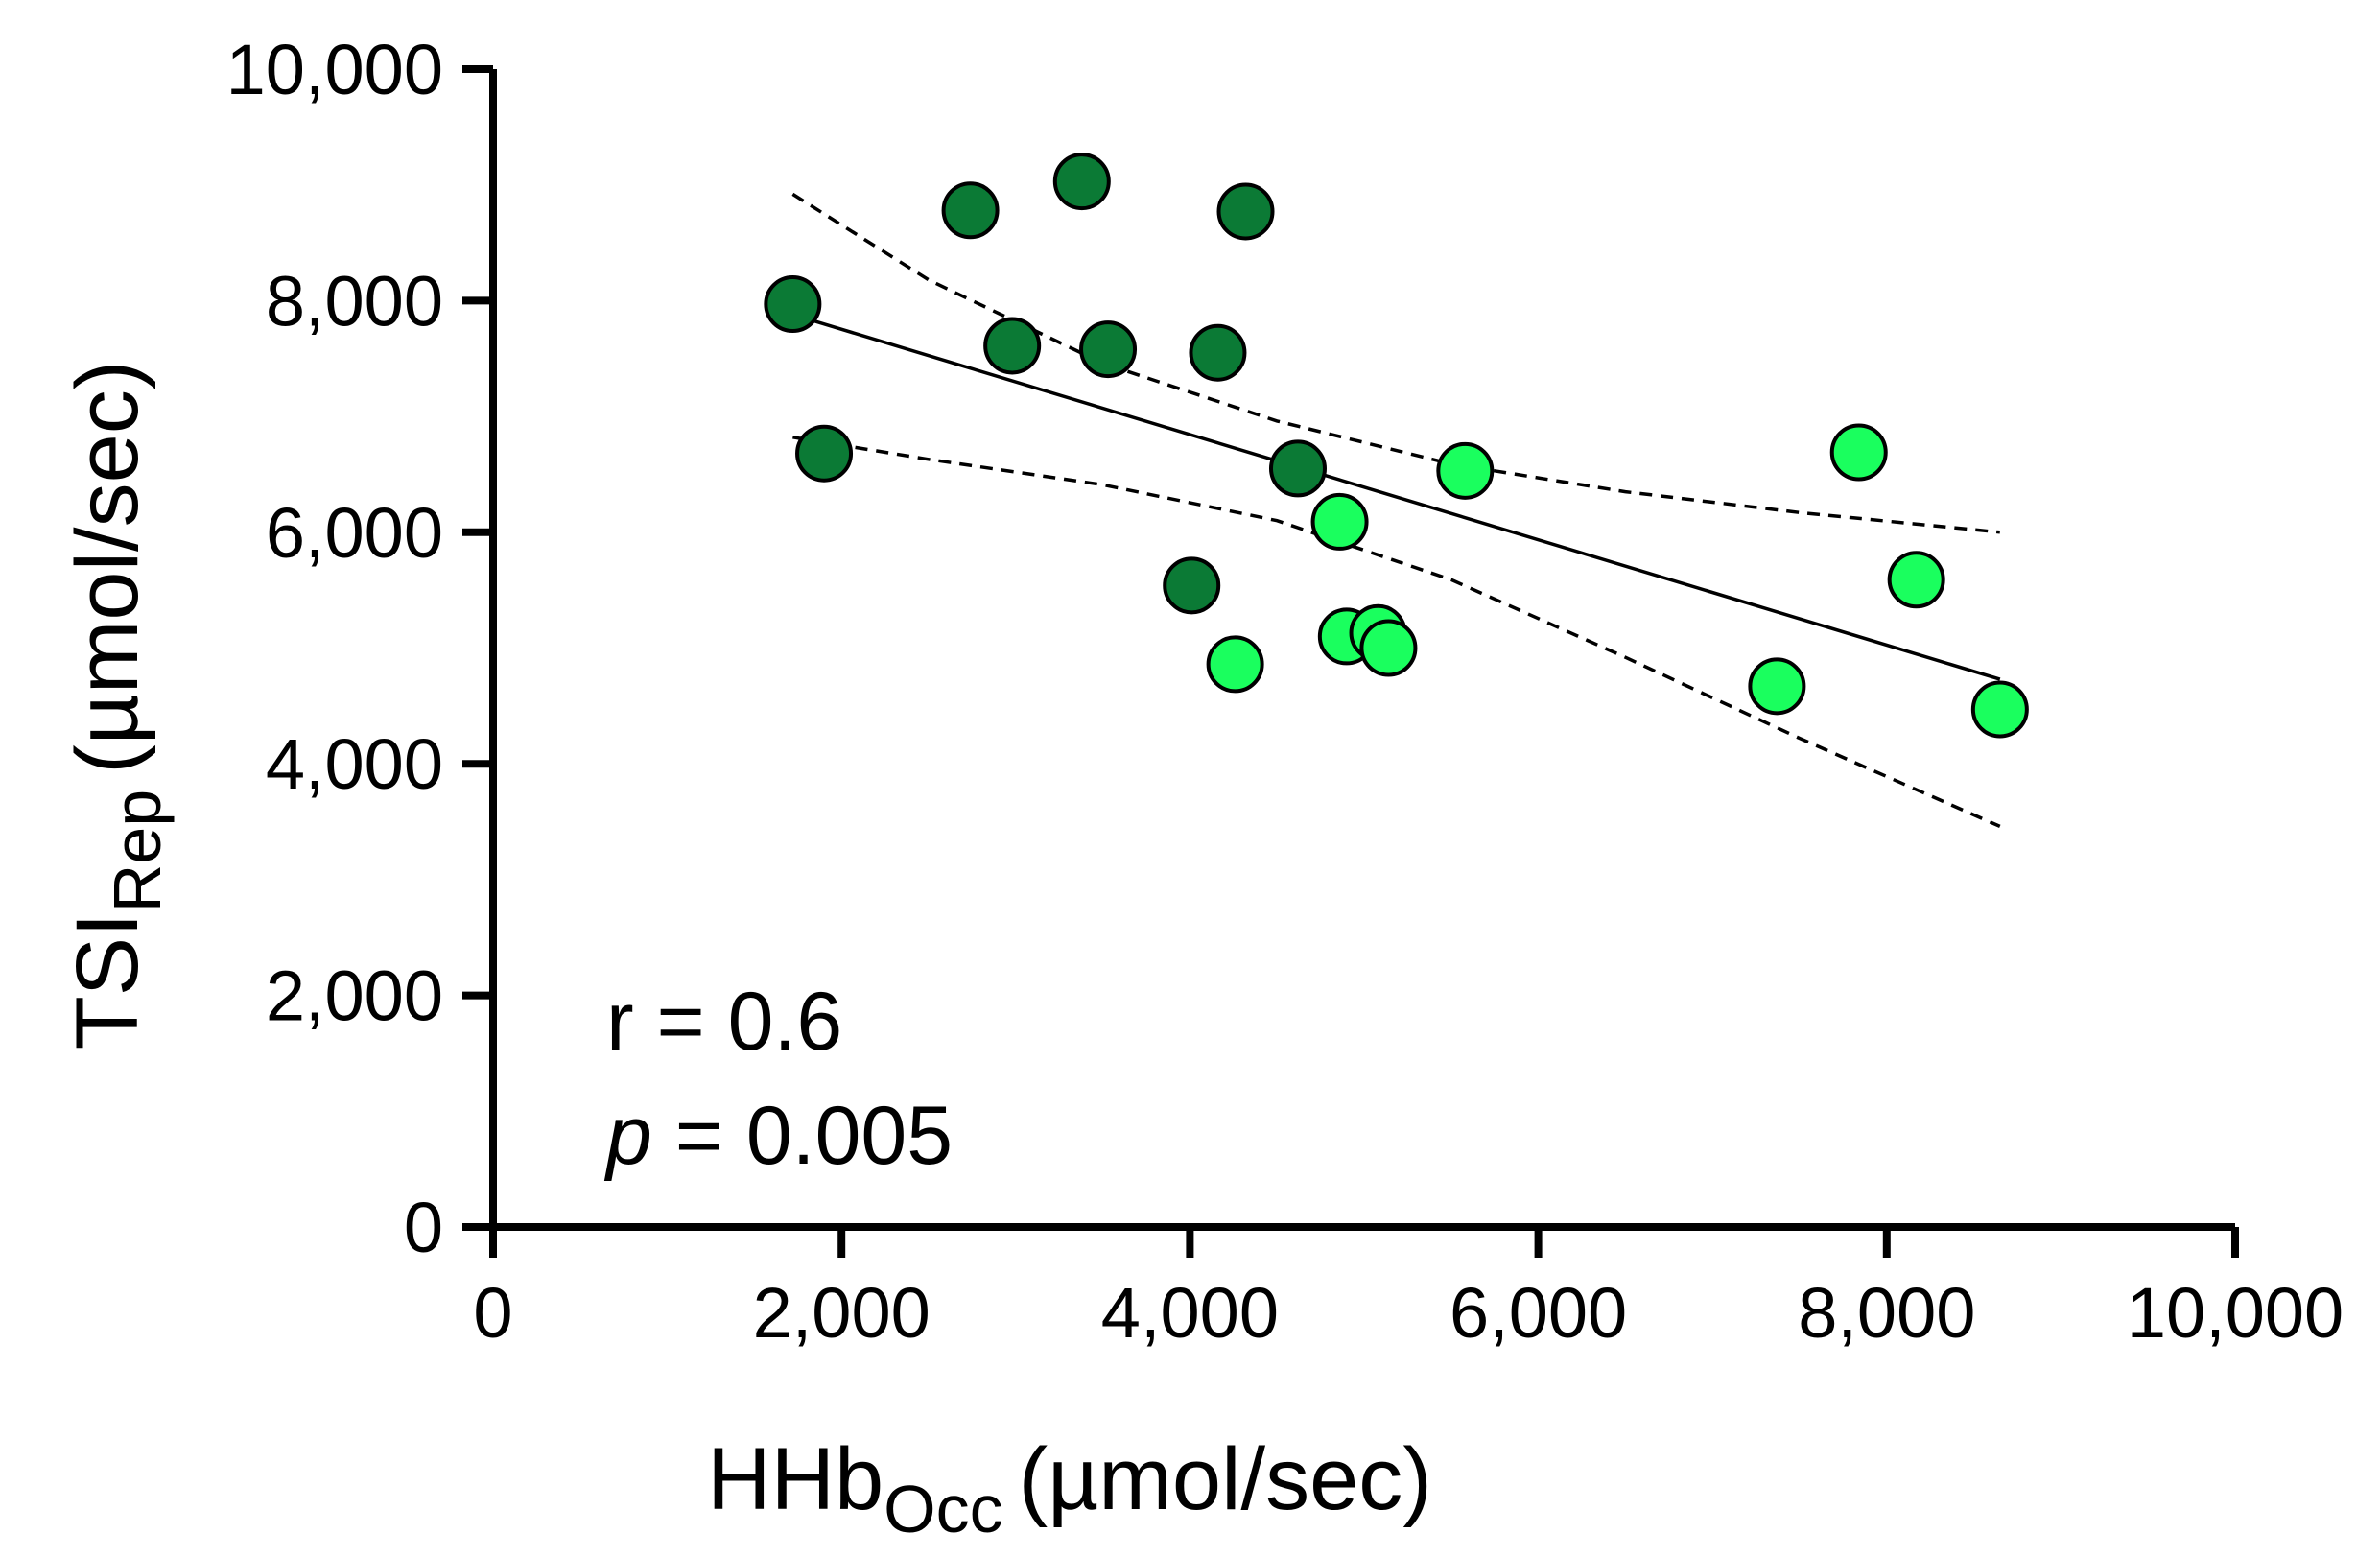 Image resolution: width=2380 pixels, height=1557 pixels. Describe the element at coordinates (355, 764) in the screenshot. I see `y-tick-label: 4,000` at that location.